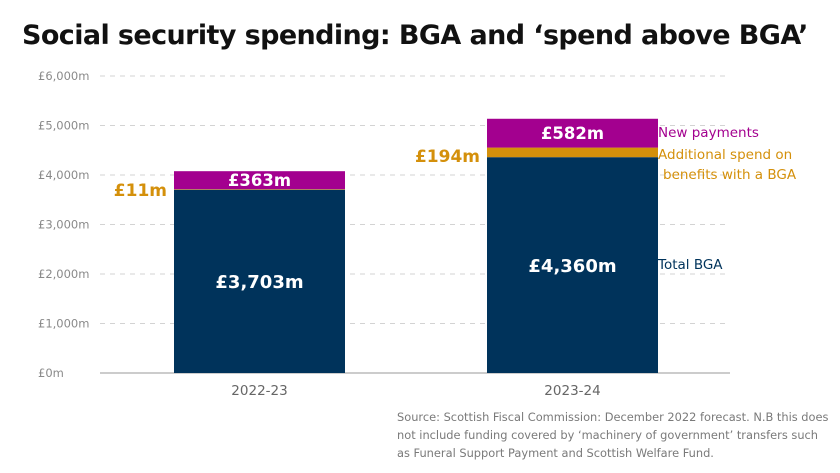 Image resolution: width=840 pixels, height=473 pixels. Describe the element at coordinates (51, 373) in the screenshot. I see `y-tick-label: £0m` at that location.